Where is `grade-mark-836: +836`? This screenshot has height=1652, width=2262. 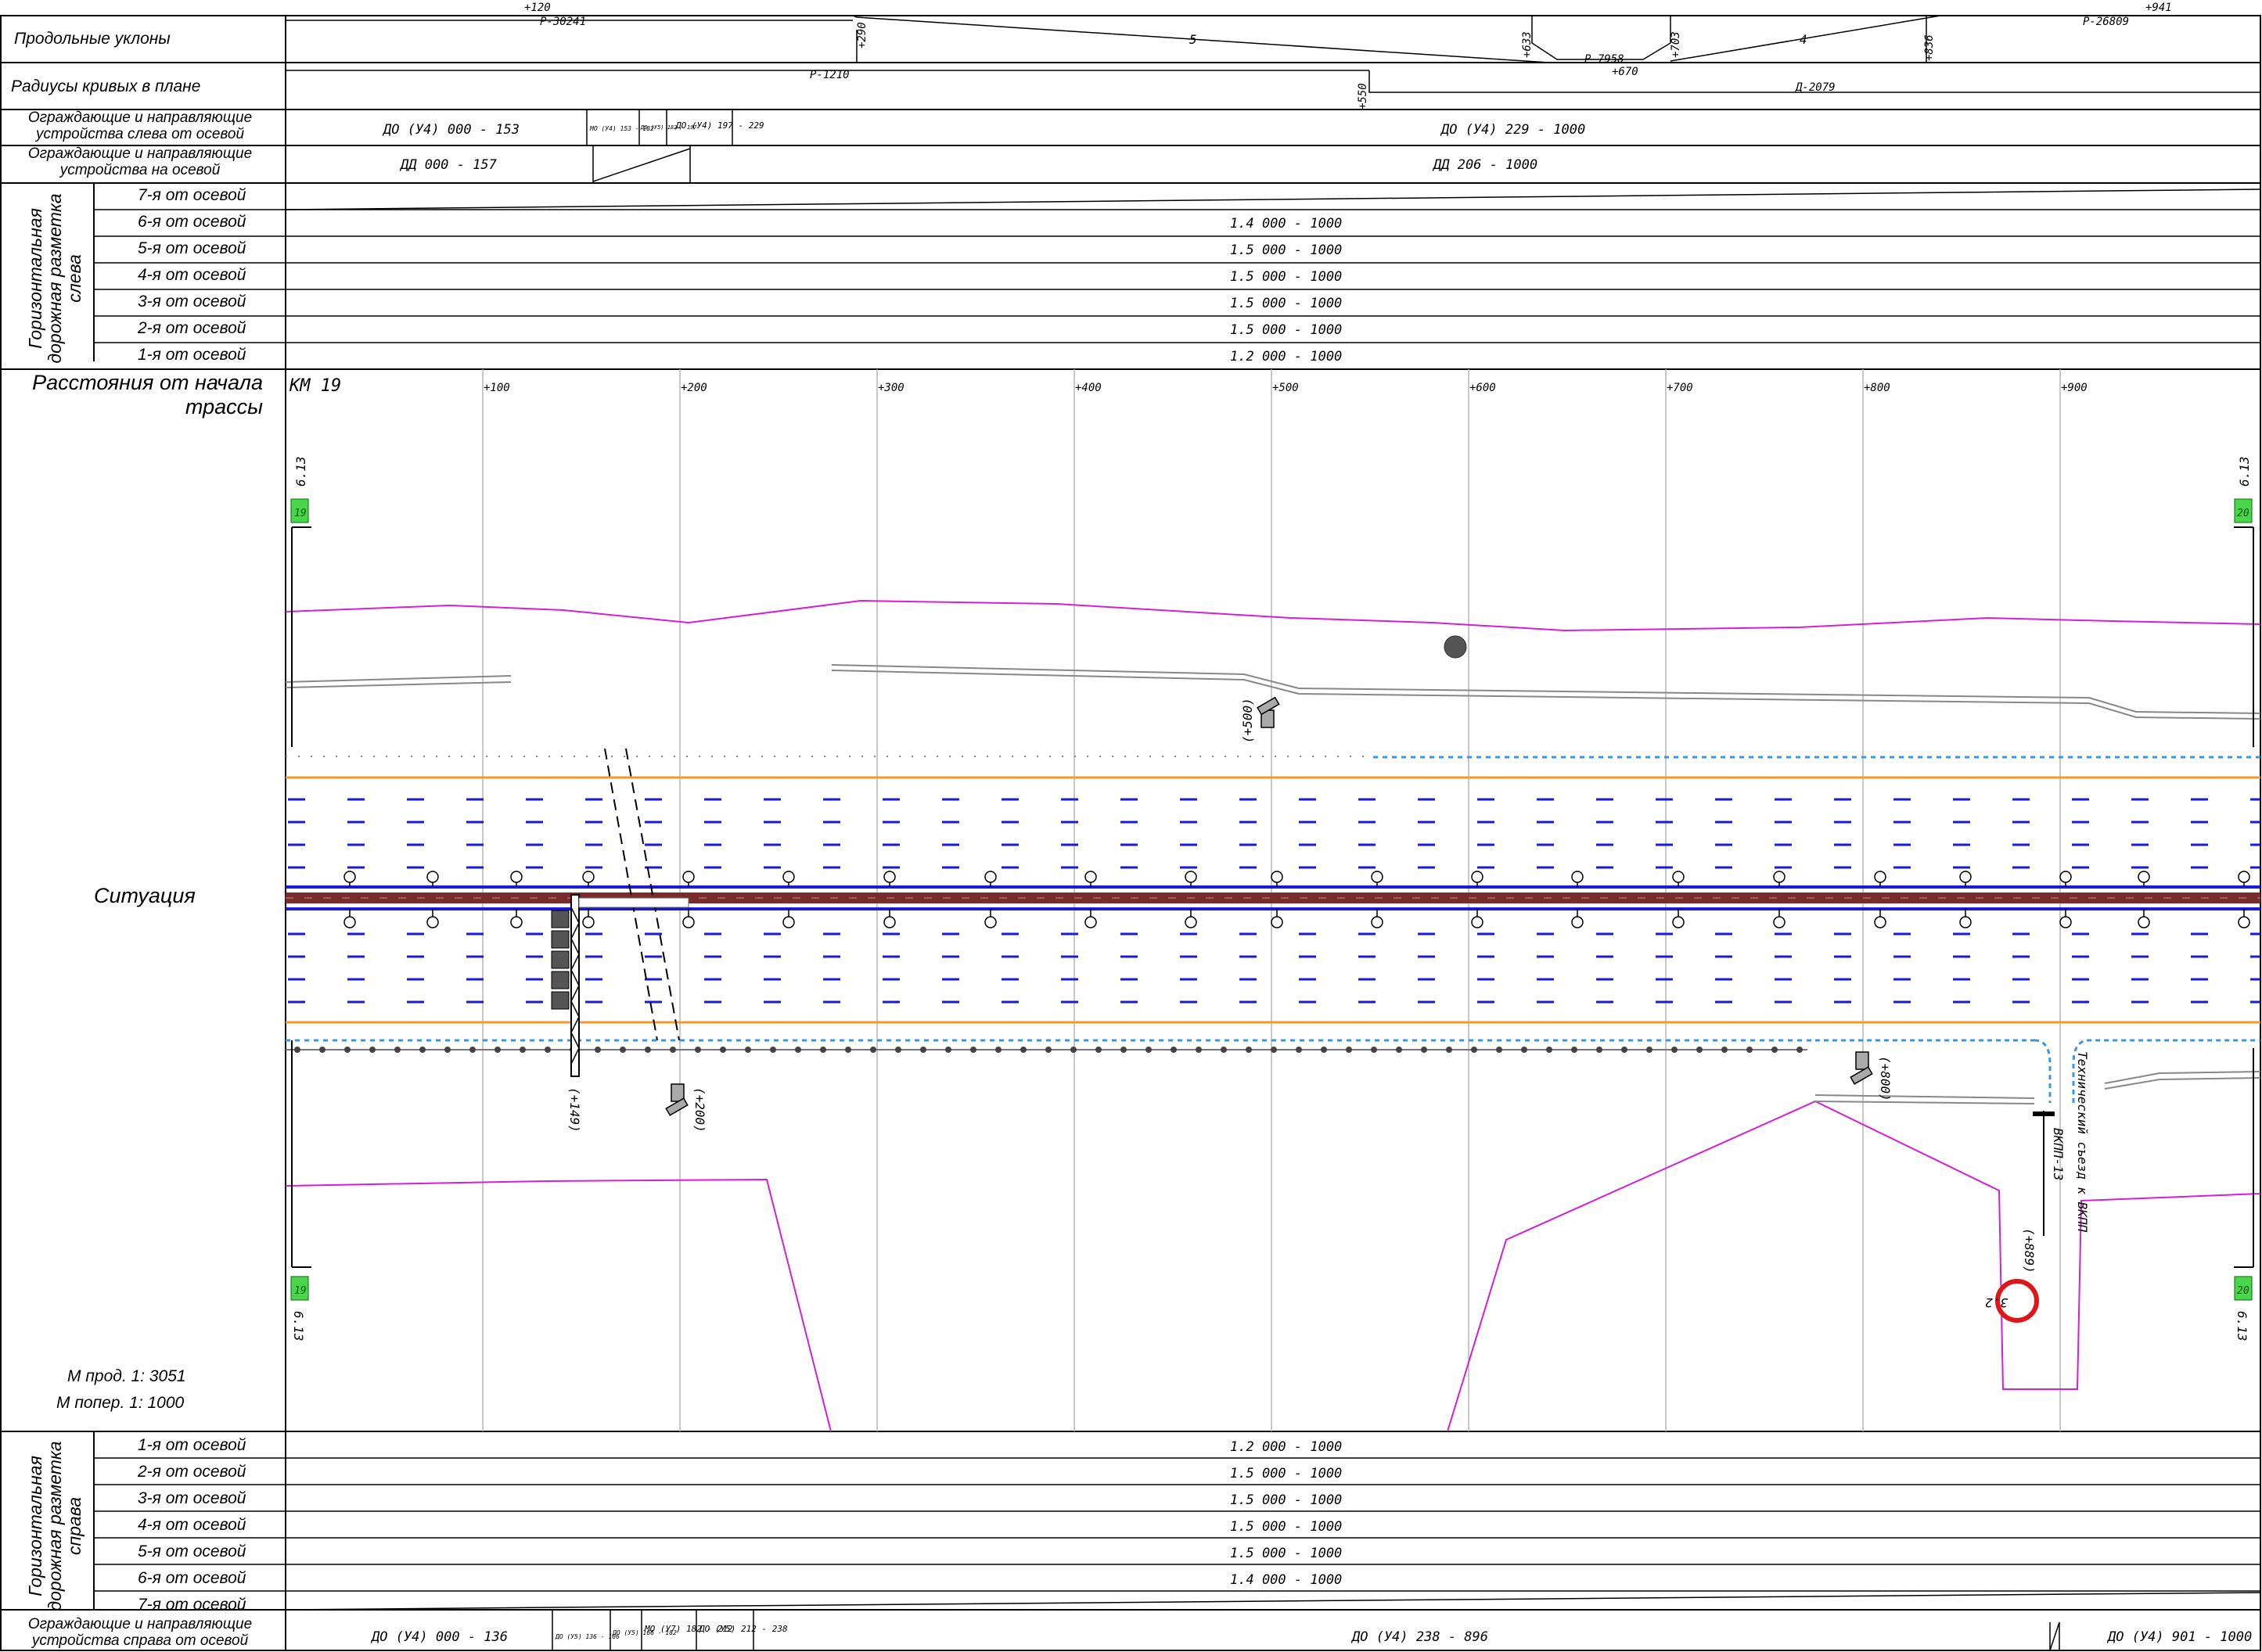 grade-mark-836: +836 is located at coordinates (1929, 47).